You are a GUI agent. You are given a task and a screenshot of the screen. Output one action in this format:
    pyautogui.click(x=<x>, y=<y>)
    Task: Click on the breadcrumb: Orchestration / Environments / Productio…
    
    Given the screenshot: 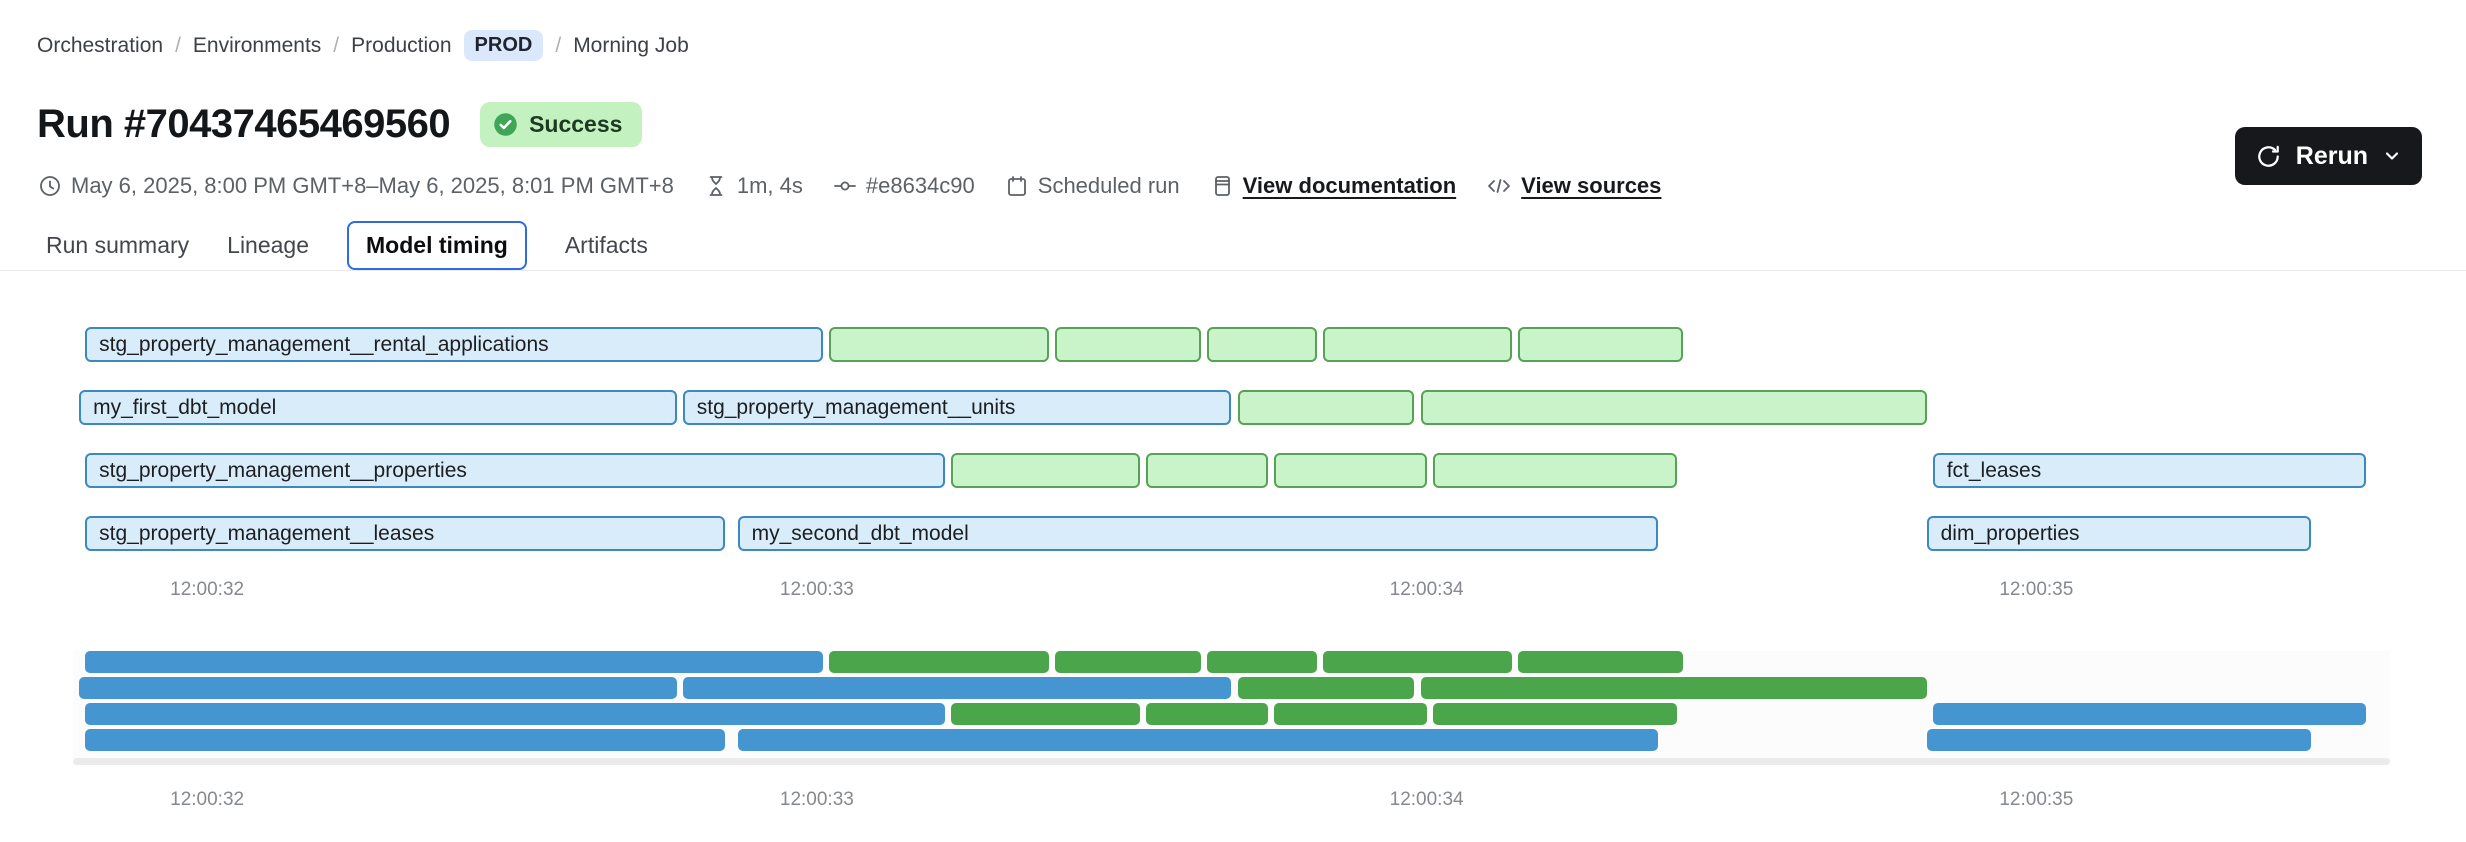 What is the action you would take?
    pyautogui.click(x=1233, y=30)
    